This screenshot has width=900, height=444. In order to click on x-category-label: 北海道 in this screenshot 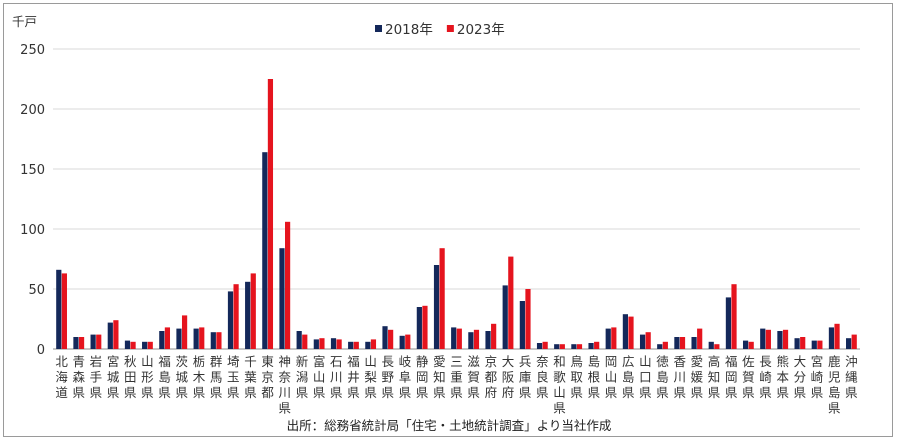, I will do `click(61, 377)`.